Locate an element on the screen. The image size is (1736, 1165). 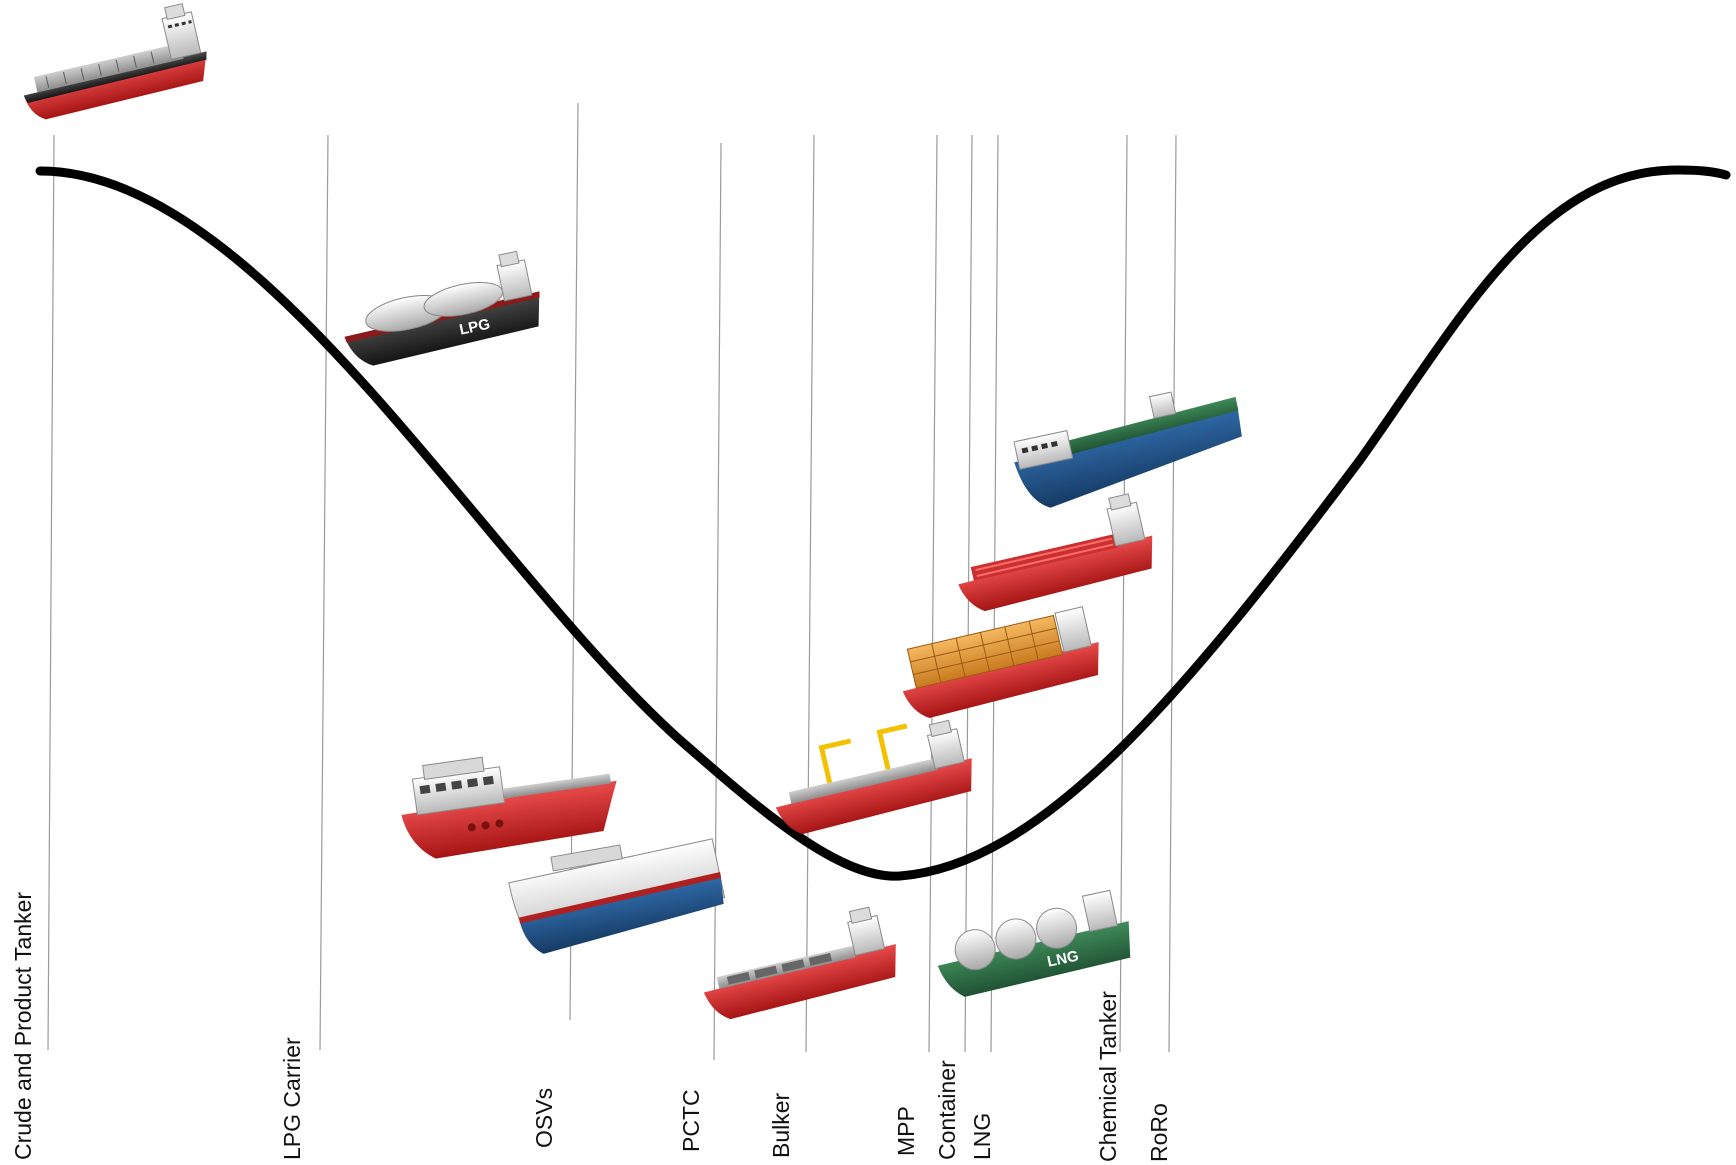
car-carrier-icon is located at coordinates (617, 896).